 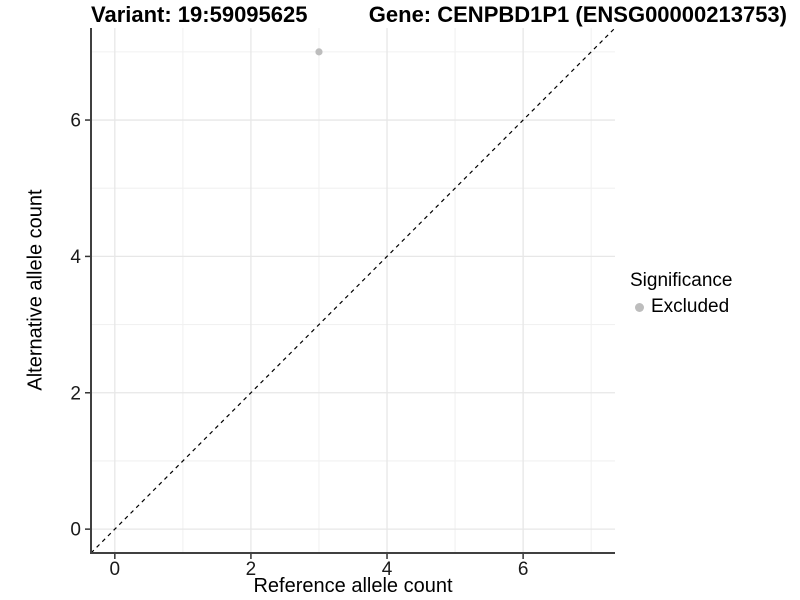 I want to click on legend: Significance Excluded, so click(x=681, y=294).